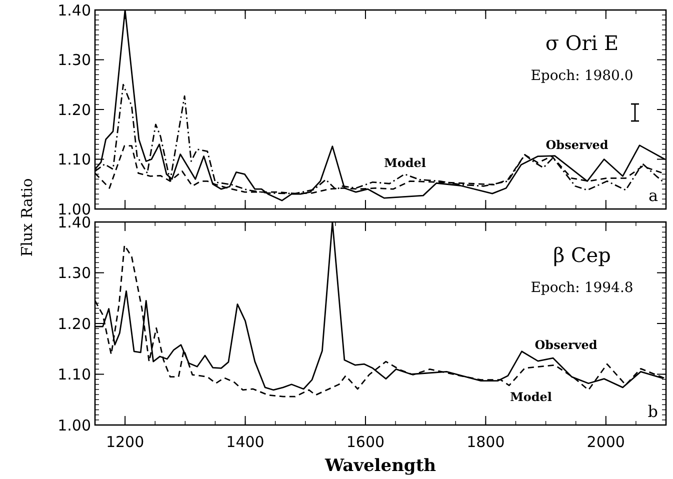 The height and width of the screenshot is (479, 673). I want to click on text: β Cep, so click(582, 255).